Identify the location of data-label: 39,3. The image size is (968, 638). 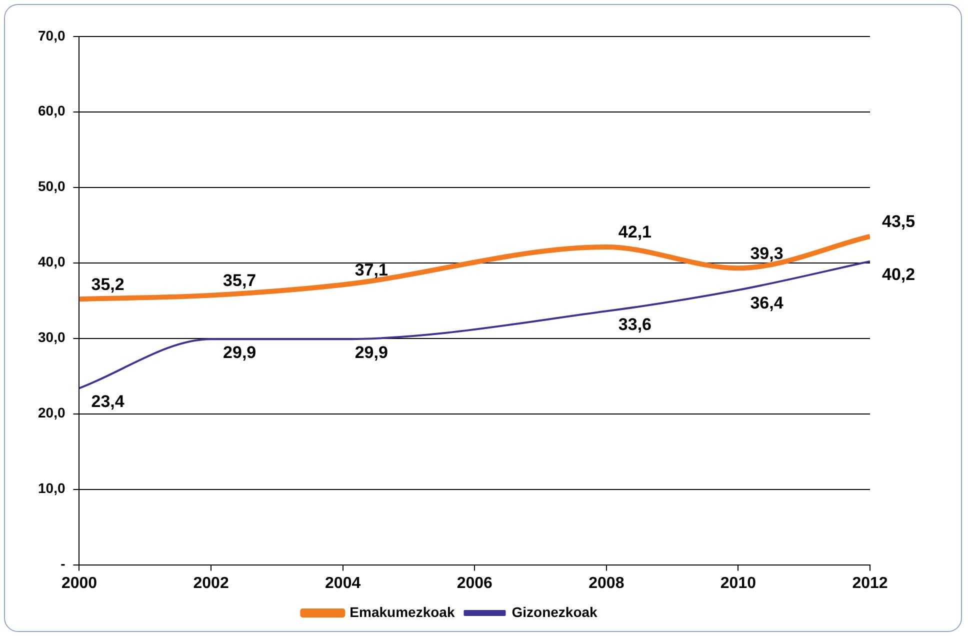
(767, 253).